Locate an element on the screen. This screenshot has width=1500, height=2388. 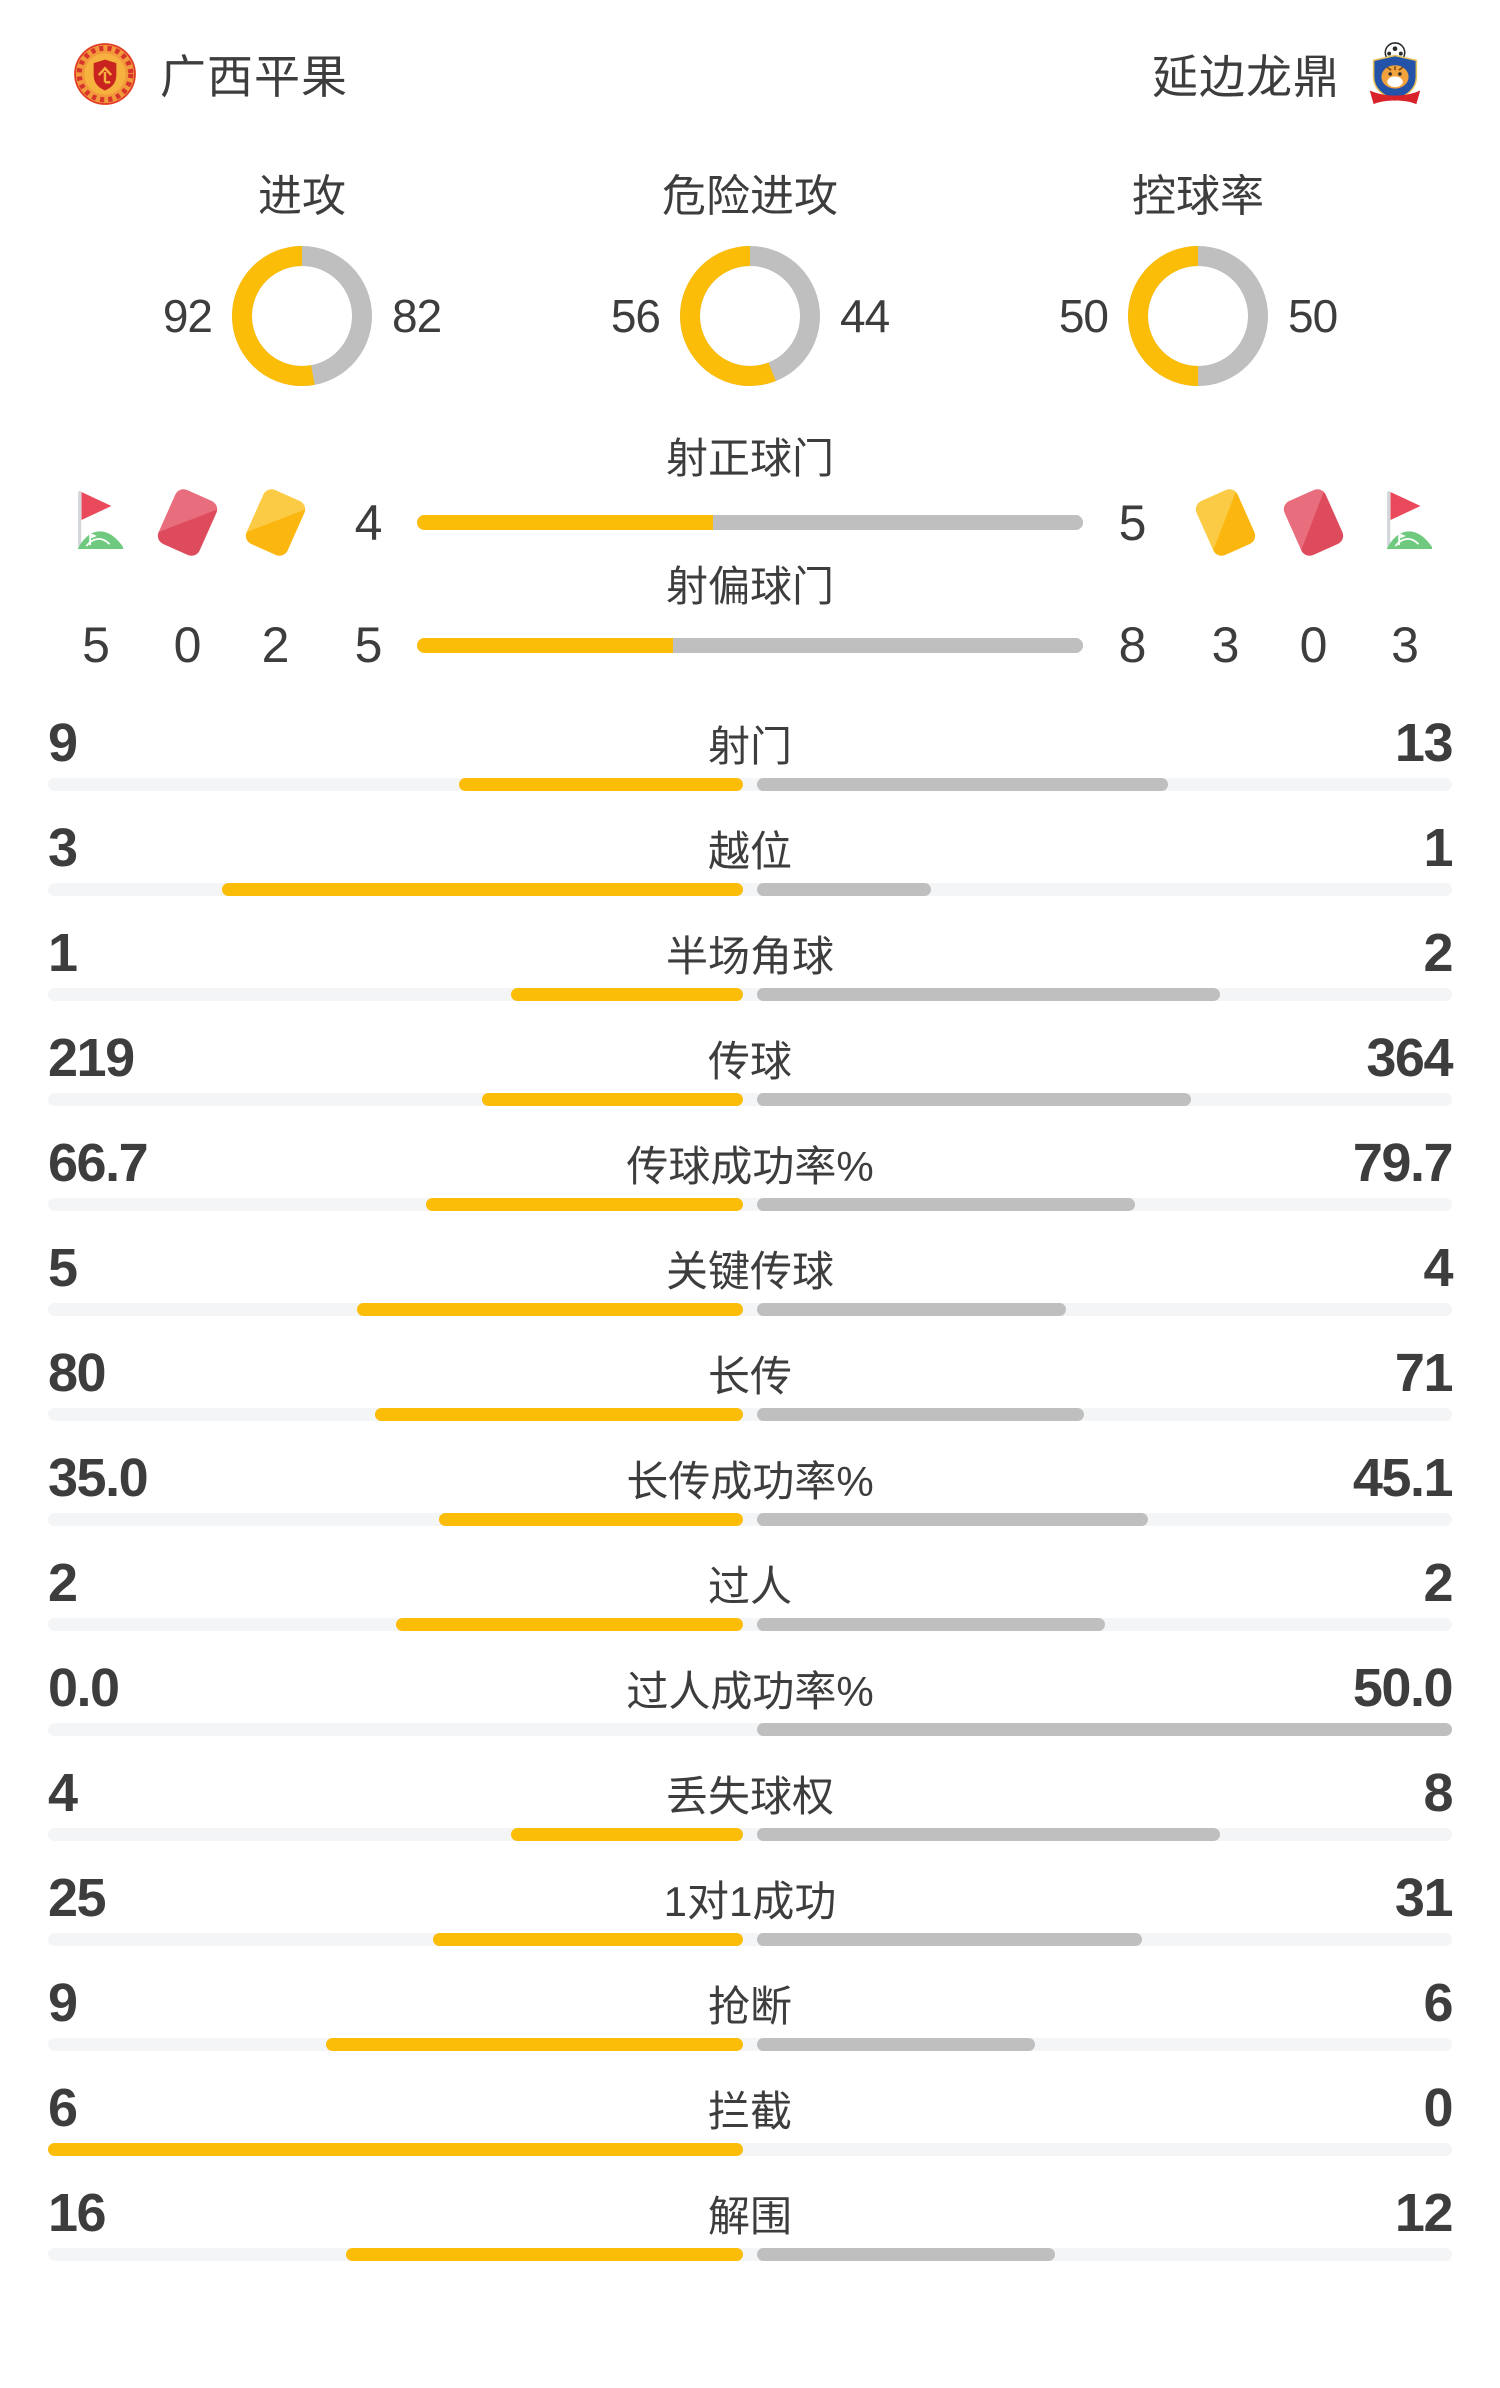
donut-value-away: 82 is located at coordinates (417, 316).